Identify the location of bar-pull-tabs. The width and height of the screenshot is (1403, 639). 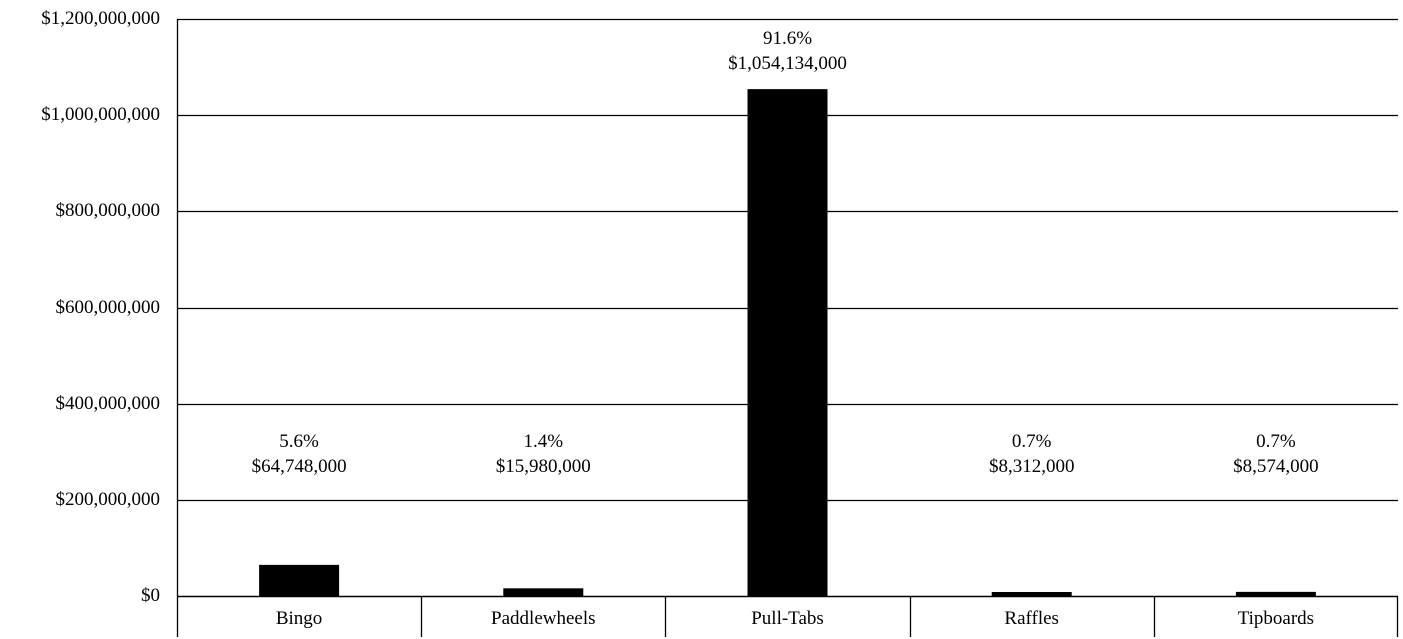
(787, 342).